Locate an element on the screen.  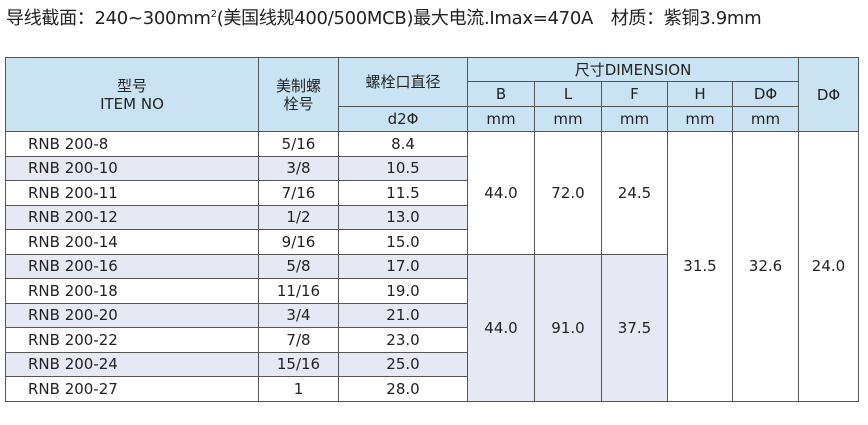
head-cell: L is located at coordinates (568, 94).